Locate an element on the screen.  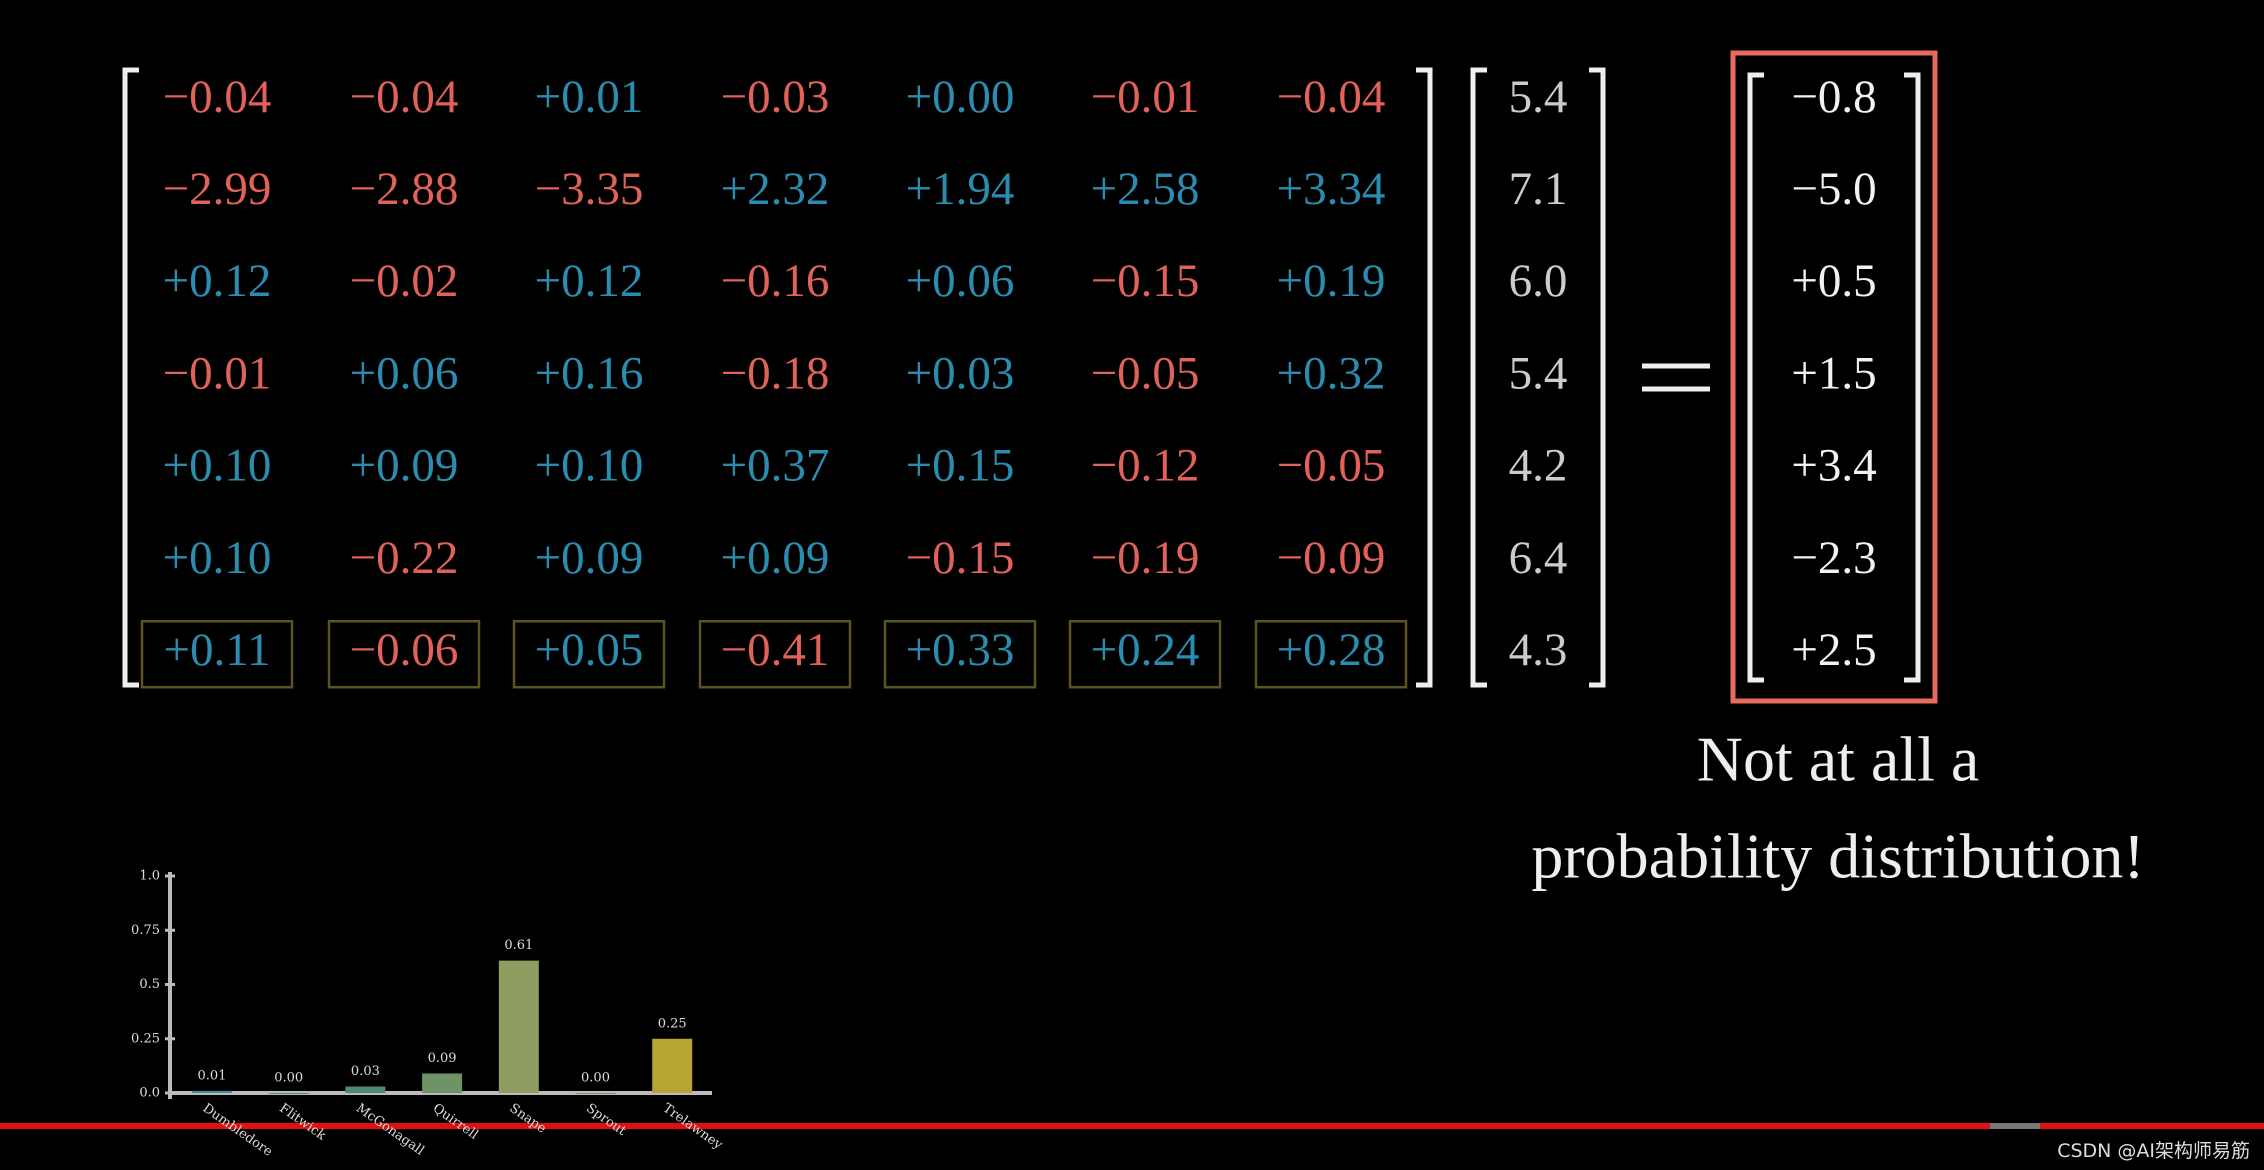
value-label: 0.03 is located at coordinates (365, 1071).